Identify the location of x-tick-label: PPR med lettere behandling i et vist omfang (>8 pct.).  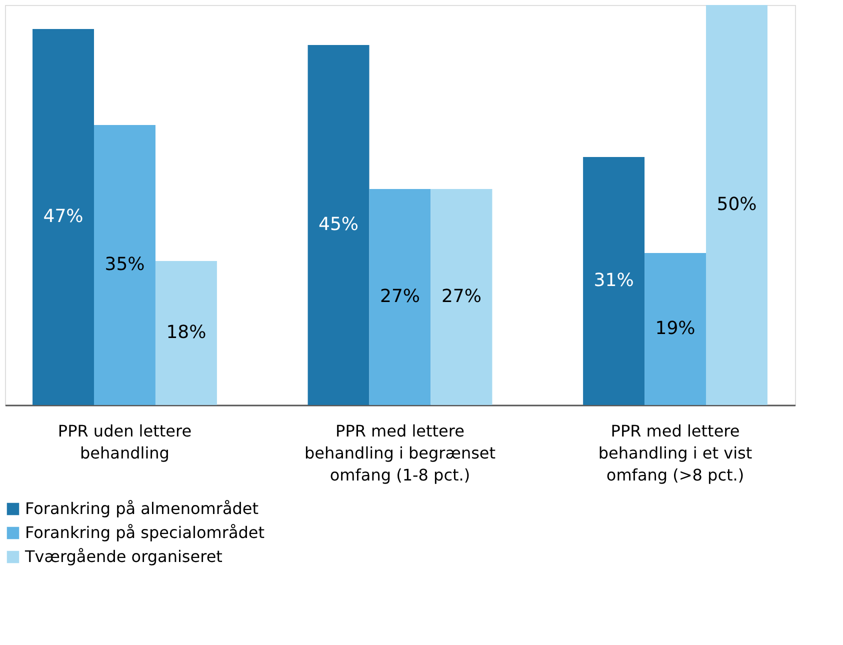
(675, 453).